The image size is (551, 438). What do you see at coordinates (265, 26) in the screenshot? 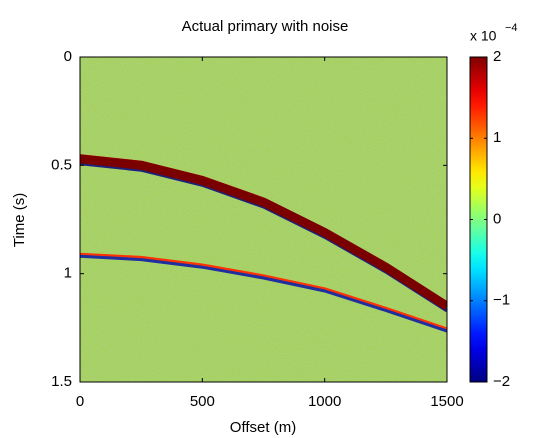
I see `chart-title: Actual primary with noise` at bounding box center [265, 26].